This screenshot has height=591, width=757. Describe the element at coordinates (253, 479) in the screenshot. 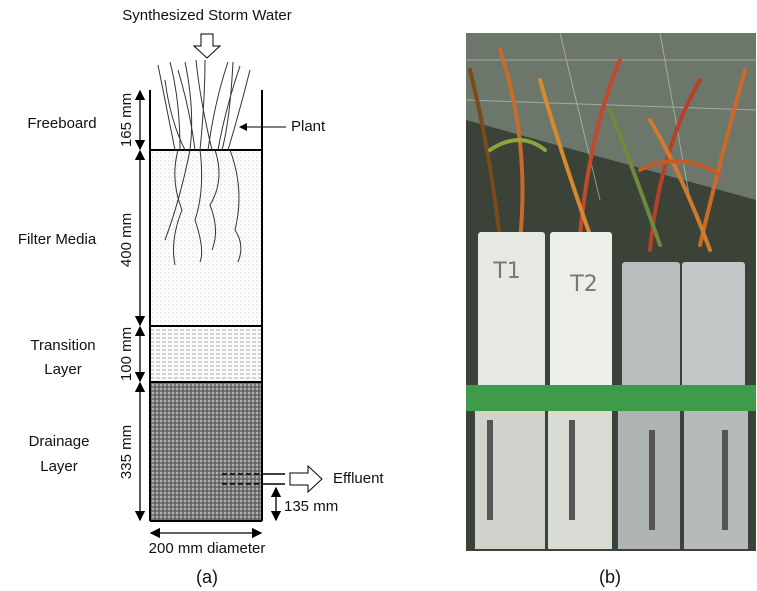

I see `outlet-pipe` at that location.